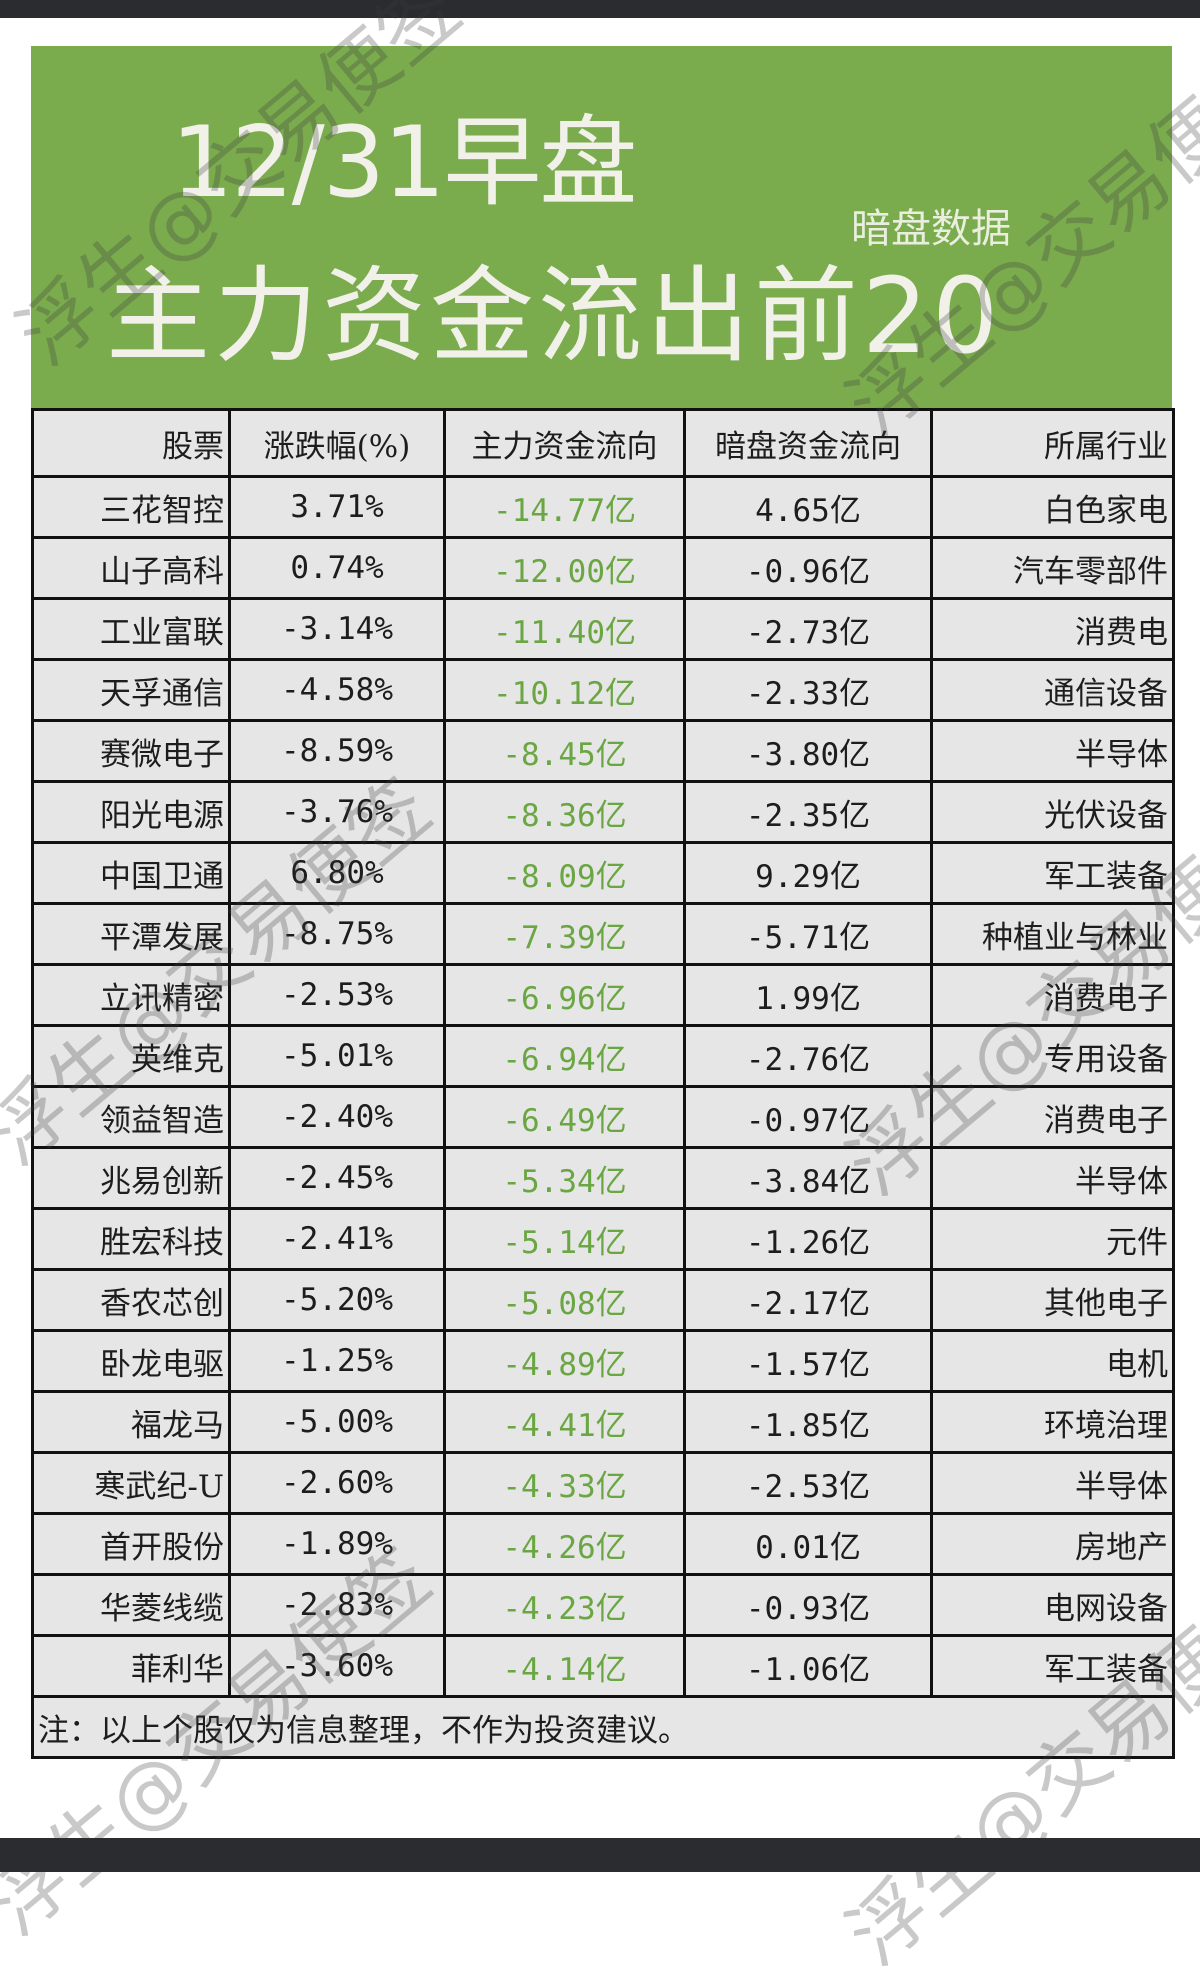 The height and width of the screenshot is (1986, 1200). What do you see at coordinates (337, 1239) in the screenshot?
I see `change-pct-cell: -2.41%` at bounding box center [337, 1239].